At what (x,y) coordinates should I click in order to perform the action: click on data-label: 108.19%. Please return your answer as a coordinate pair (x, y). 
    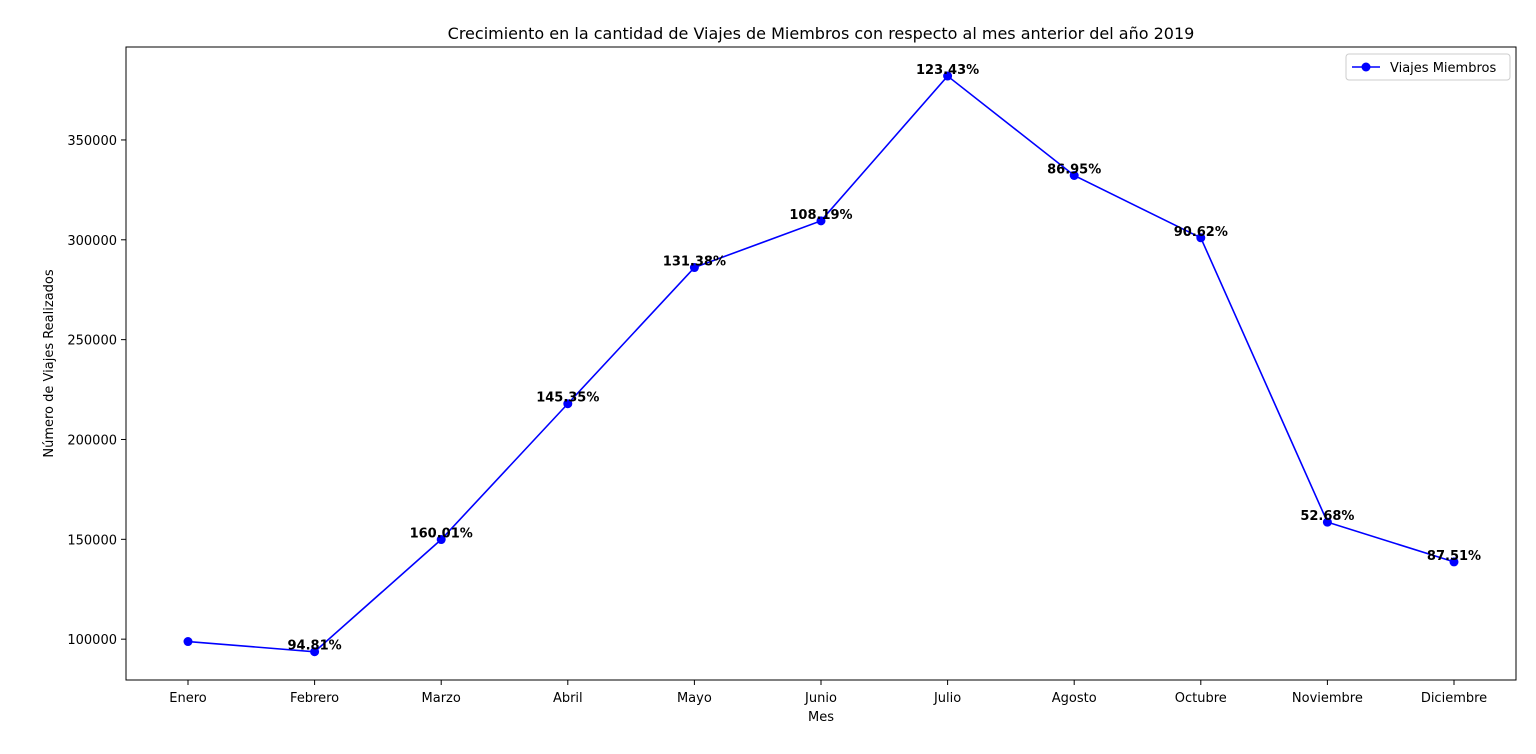
    Looking at the image, I should click on (820, 215).